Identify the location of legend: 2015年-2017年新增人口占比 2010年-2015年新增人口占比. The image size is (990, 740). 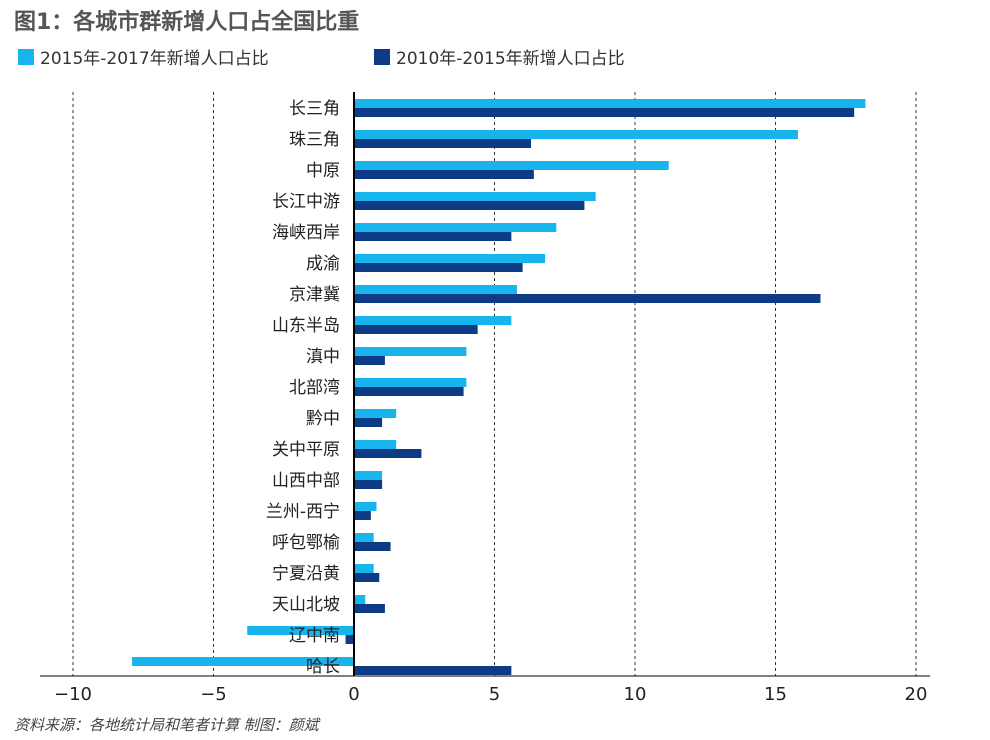
(498, 56).